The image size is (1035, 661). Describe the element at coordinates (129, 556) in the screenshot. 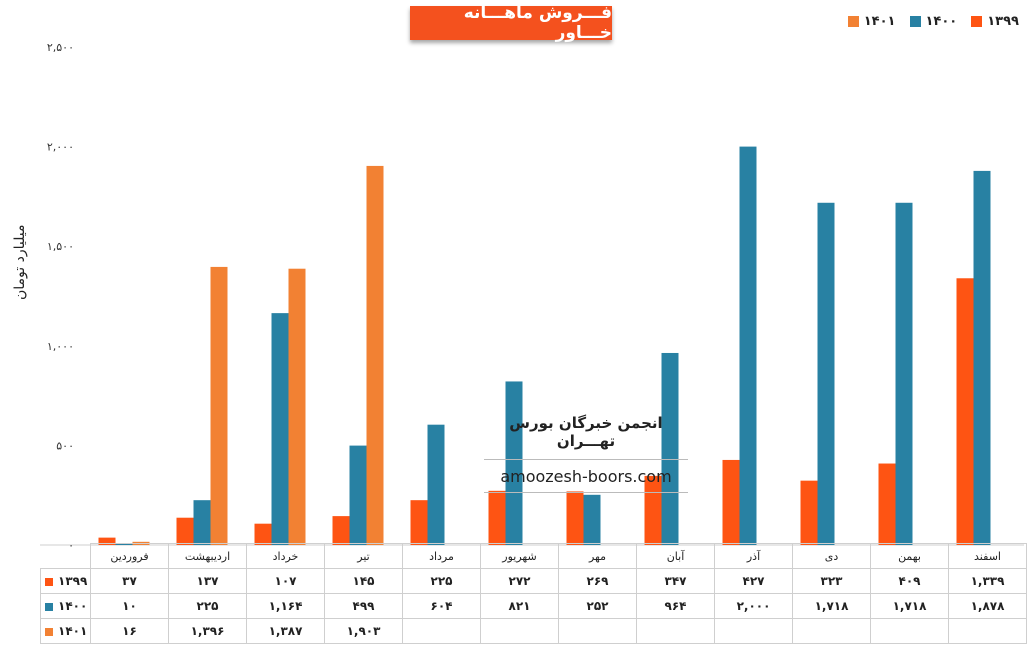

I see `category-label: فروردین` at that location.